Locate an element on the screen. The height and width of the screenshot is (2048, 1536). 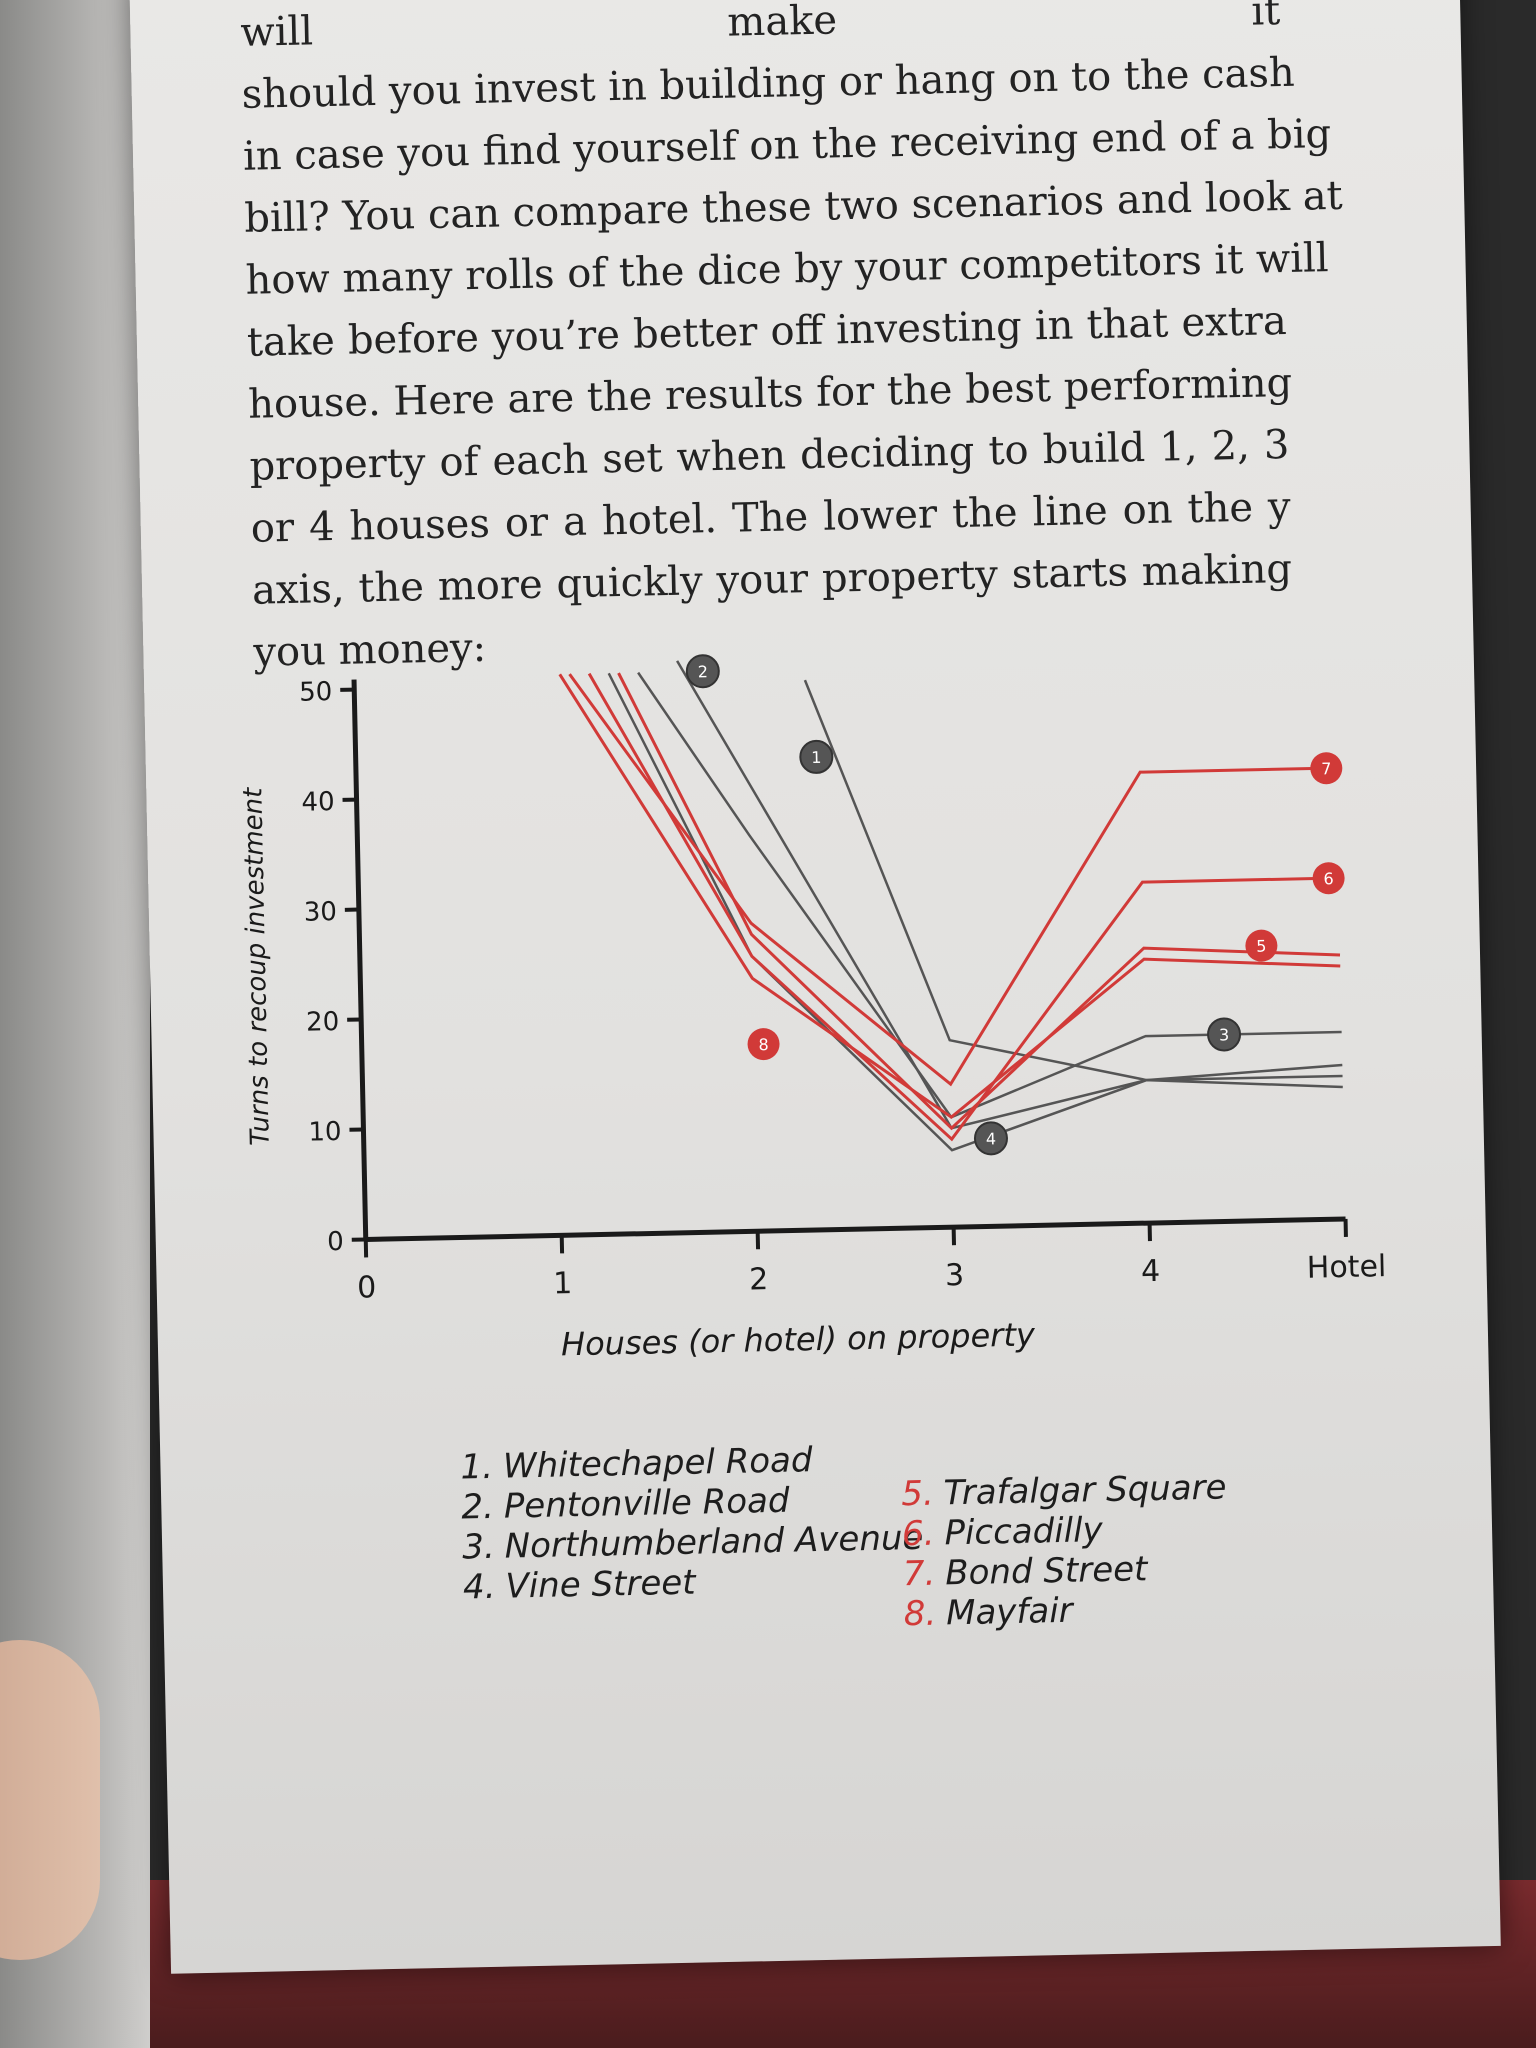
x-tick-label: 2 is located at coordinates (759, 1279).